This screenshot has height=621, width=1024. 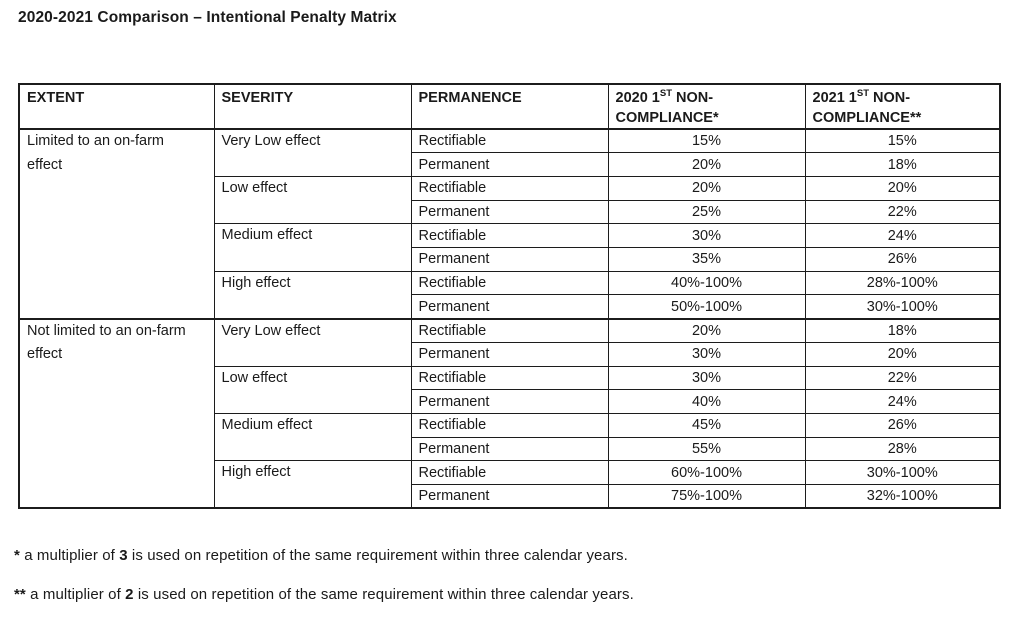 I want to click on value-2020-cell: 75%-100%, so click(x=706, y=496).